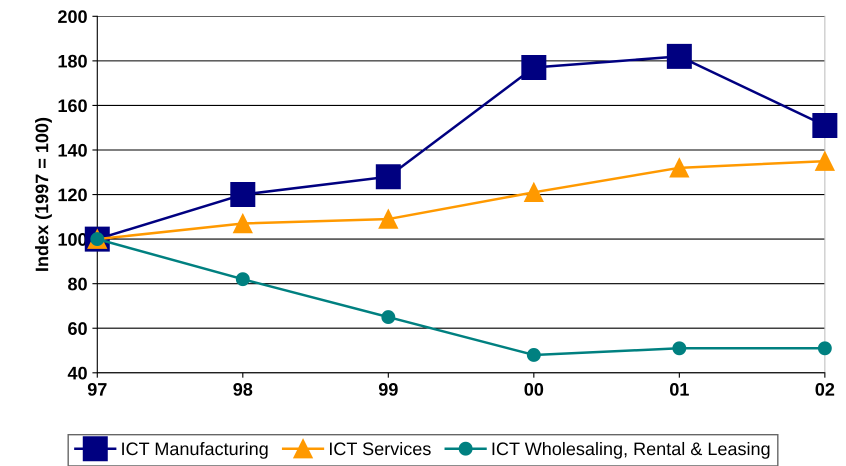  Describe the element at coordinates (77, 284) in the screenshot. I see `y-tick-label: 80` at that location.